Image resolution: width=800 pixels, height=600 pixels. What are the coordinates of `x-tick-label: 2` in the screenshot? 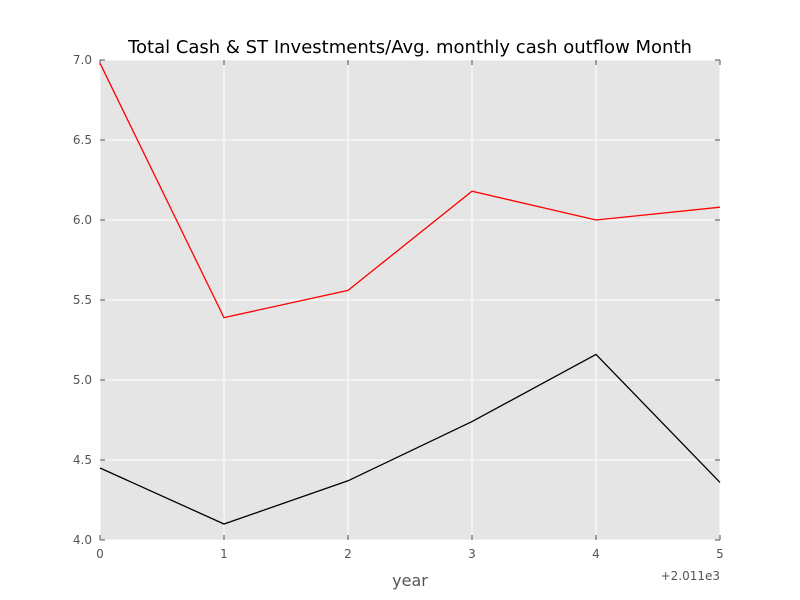 It's located at (348, 554).